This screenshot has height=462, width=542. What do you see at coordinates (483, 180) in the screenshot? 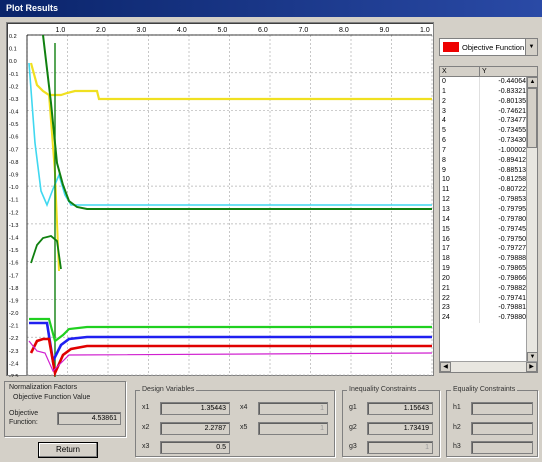
I see `table-row: 10 -0.81258` at bounding box center [483, 180].